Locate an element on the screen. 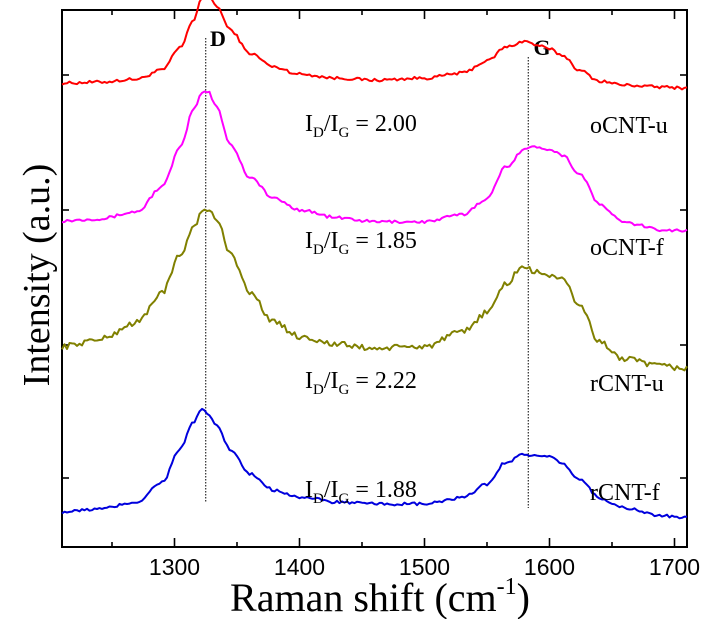  x-tick-label: 1700 is located at coordinates (674, 567).